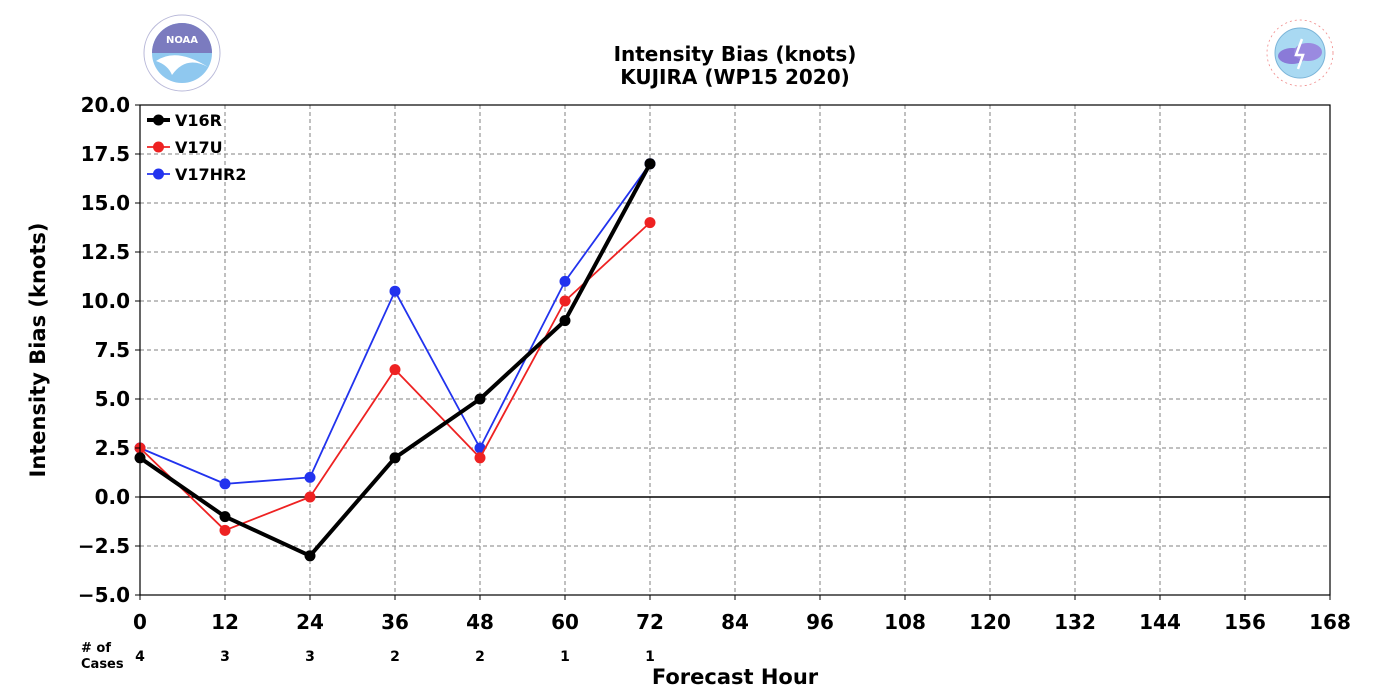 Image resolution: width=1400 pixels, height=700 pixels. I want to click on y-tick-label: 7.5, so click(112, 350).